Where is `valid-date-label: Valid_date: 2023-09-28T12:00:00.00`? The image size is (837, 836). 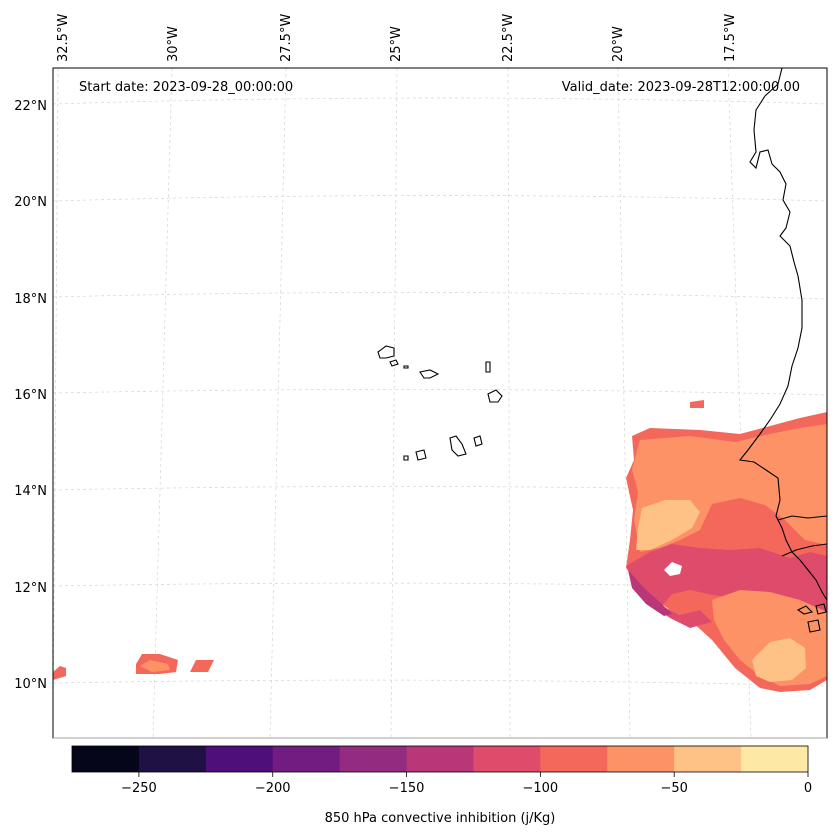
valid-date-label: Valid_date: 2023-09-28T12:00:00.00 is located at coordinates (681, 87).